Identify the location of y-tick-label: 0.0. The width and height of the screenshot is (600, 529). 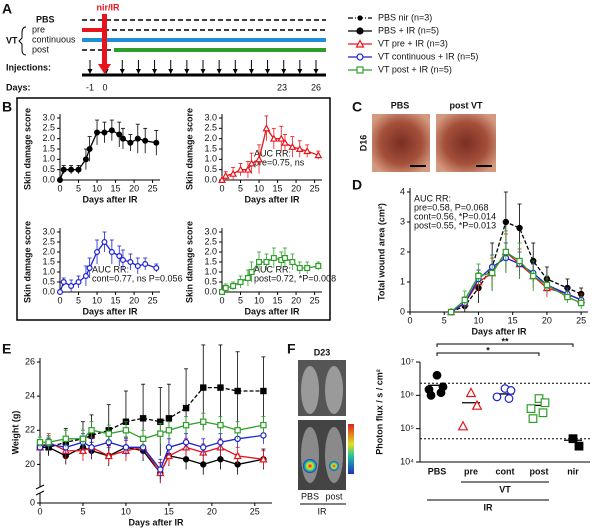
(48, 179).